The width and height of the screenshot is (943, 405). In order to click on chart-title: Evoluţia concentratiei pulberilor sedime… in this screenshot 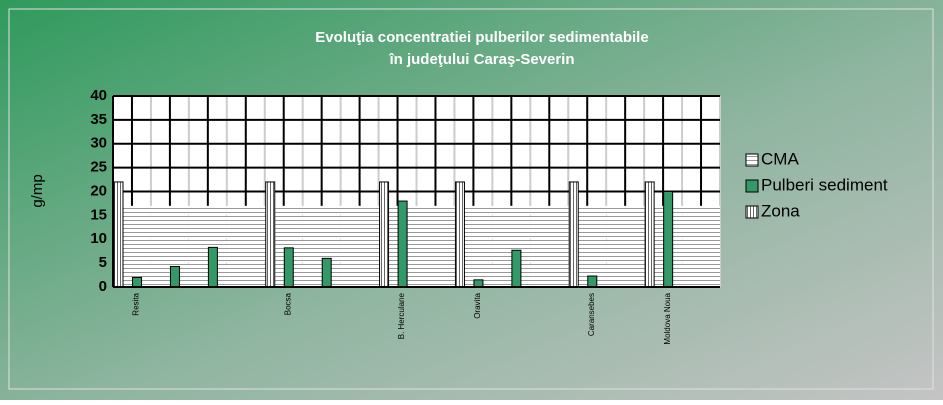, I will do `click(481, 37)`.